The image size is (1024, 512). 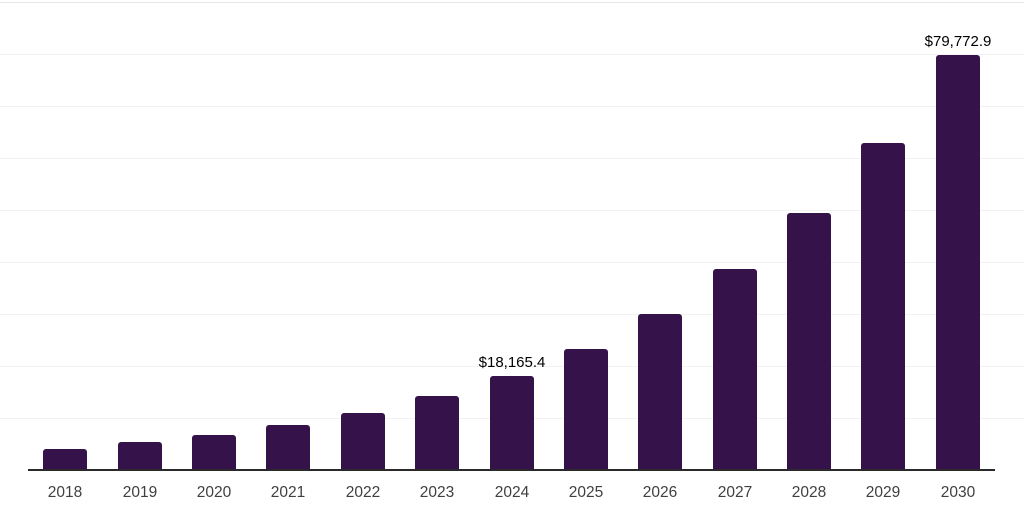 I want to click on x-tick-2028: 2028, so click(x=809, y=492).